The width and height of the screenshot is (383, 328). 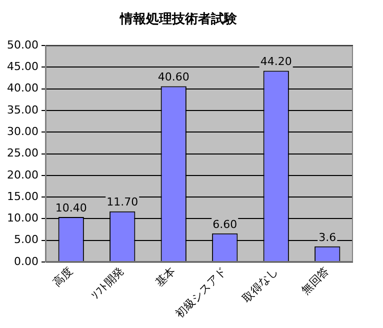 I want to click on data-label: 11.70, so click(x=122, y=202).